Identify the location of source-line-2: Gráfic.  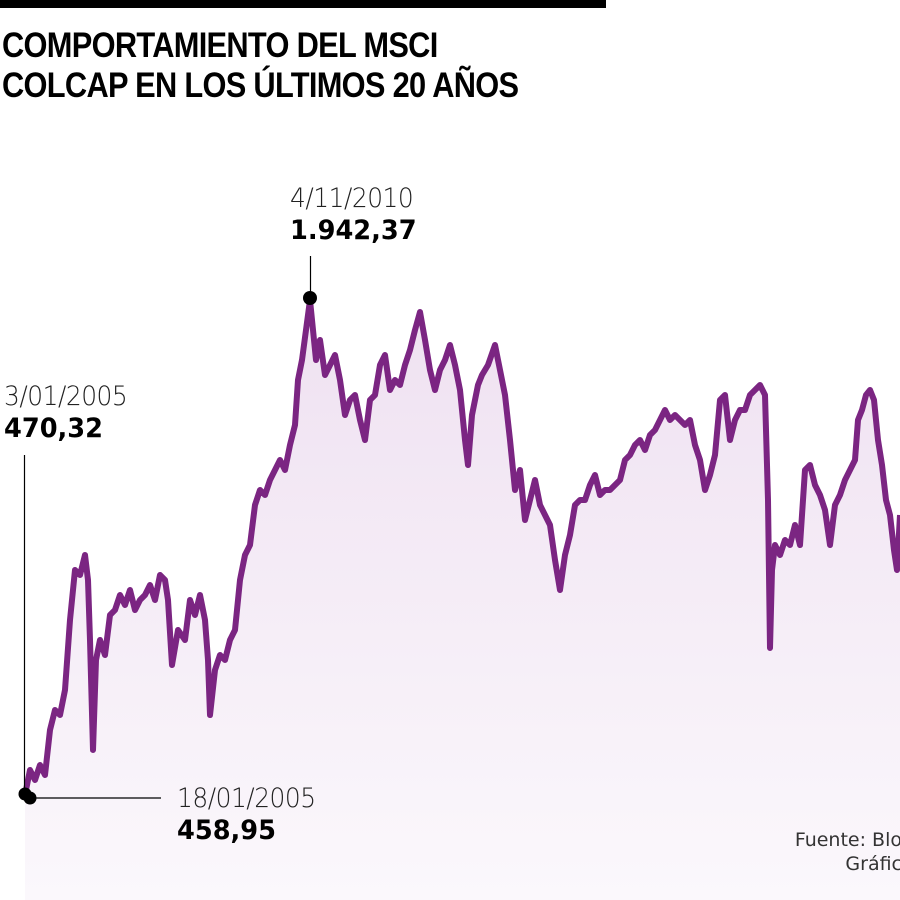
(872, 864).